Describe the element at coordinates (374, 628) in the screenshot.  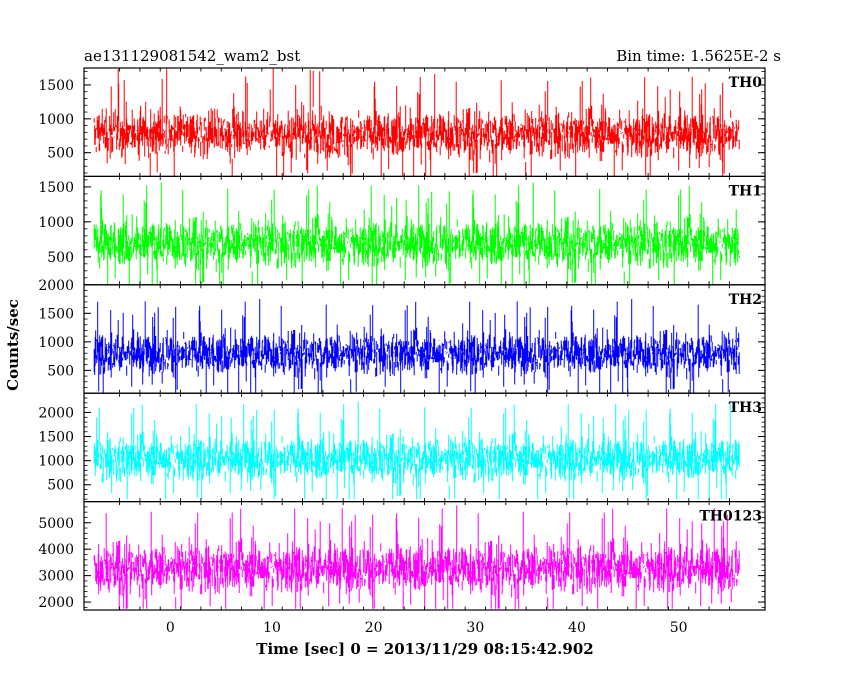
I see `x-tick-label: 20` at that location.